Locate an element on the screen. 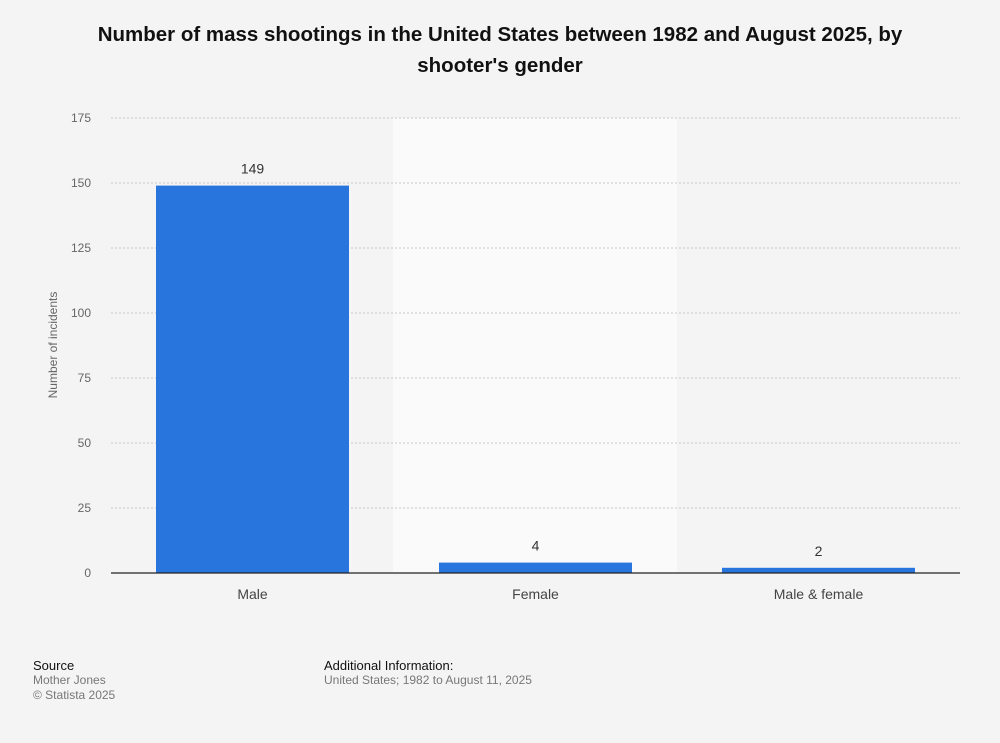 Image resolution: width=1000 pixels, height=743 pixels. y-tick-label: 25 is located at coordinates (85, 508).